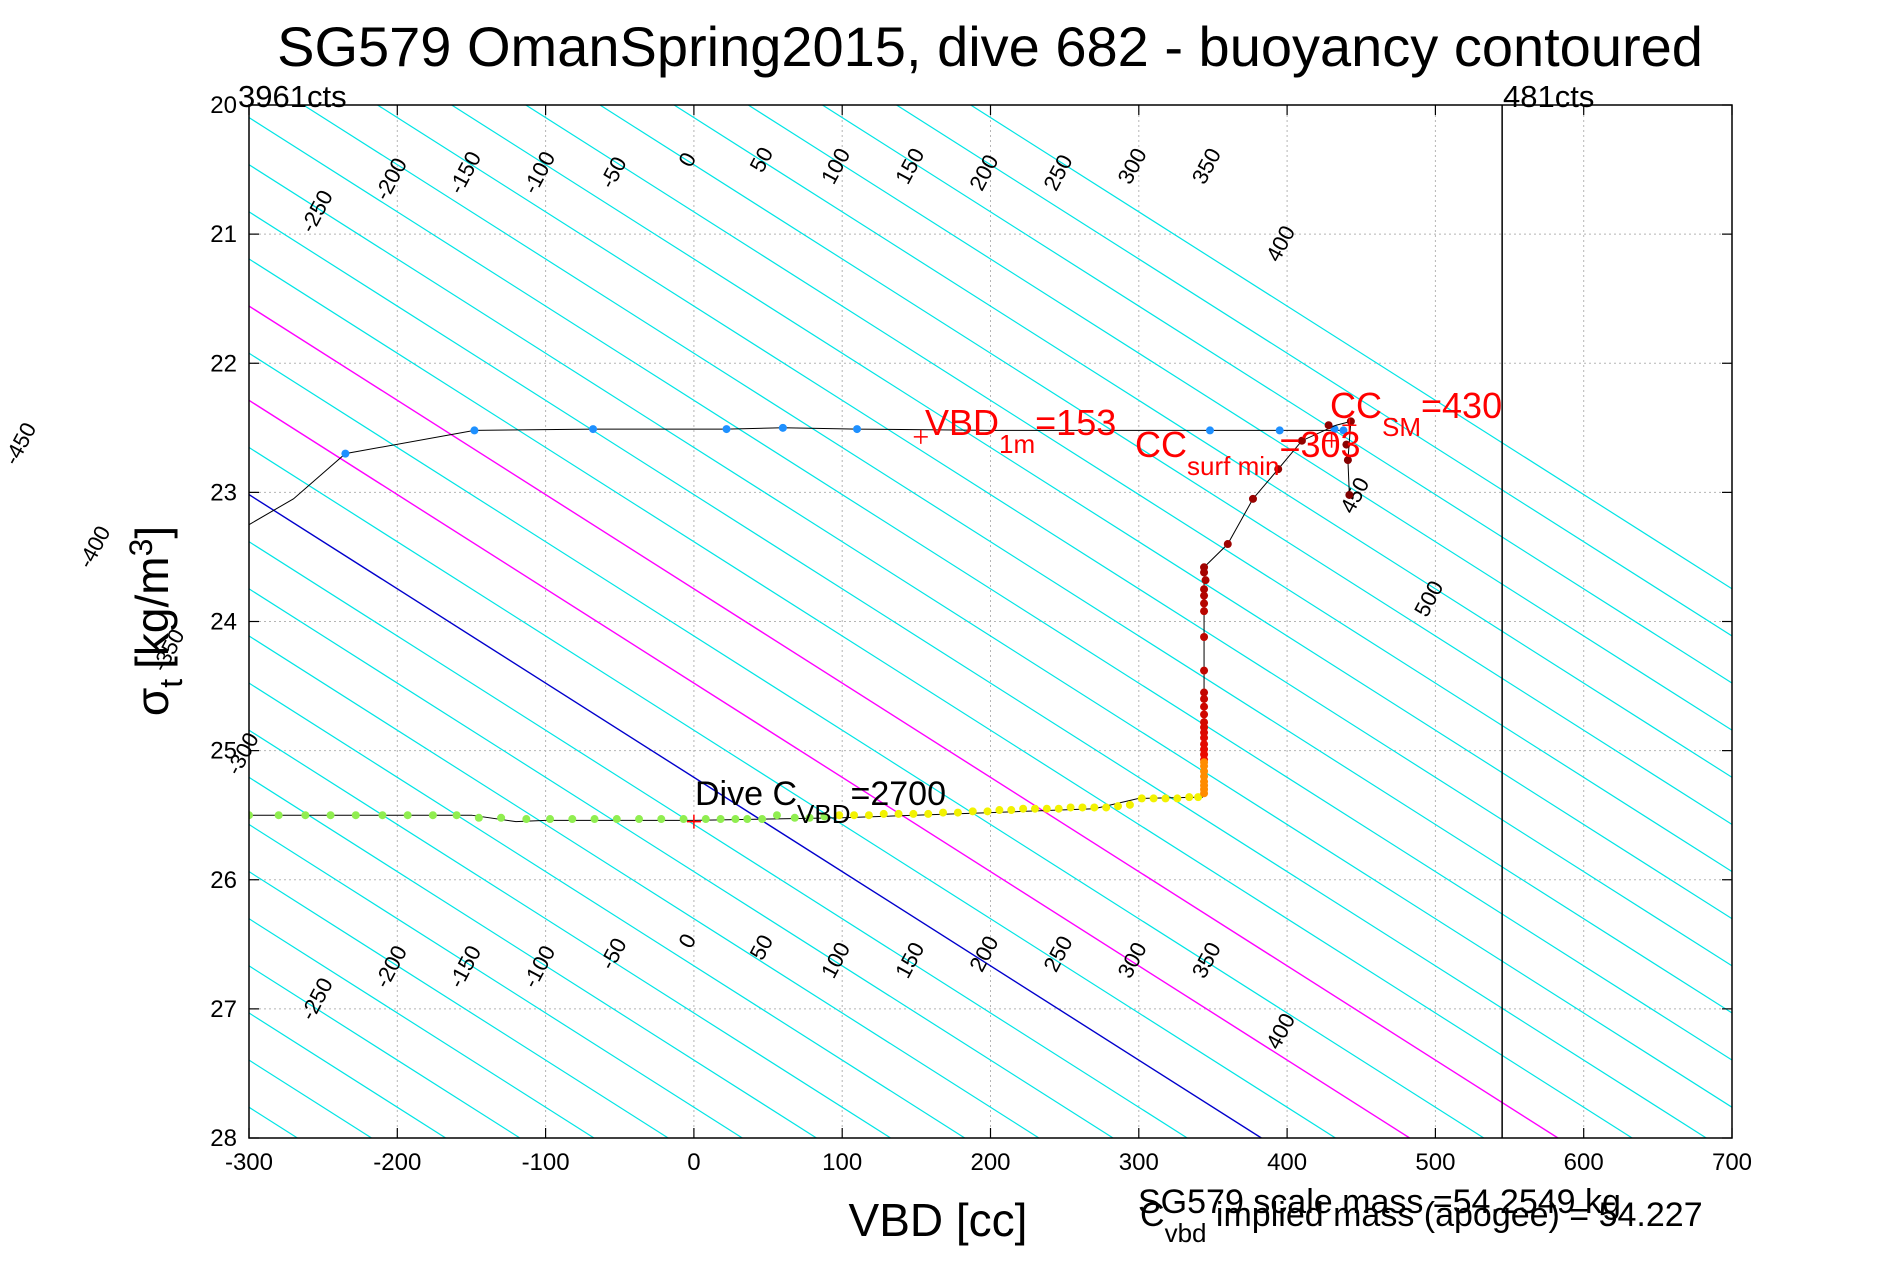  Describe the element at coordinates (171, 683) in the screenshot. I see `y-axis-label-sub: t` at that location.